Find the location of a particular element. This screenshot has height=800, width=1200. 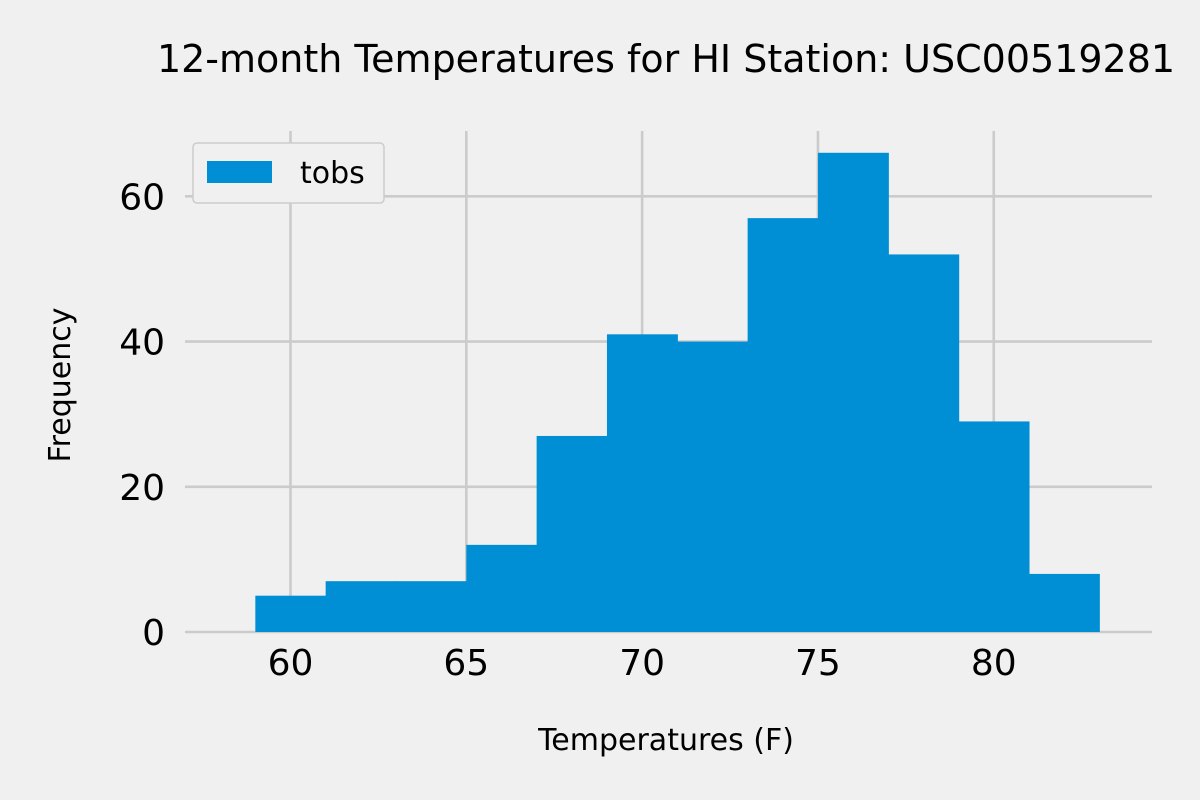

x-tick-label: 65 is located at coordinates (466, 663).